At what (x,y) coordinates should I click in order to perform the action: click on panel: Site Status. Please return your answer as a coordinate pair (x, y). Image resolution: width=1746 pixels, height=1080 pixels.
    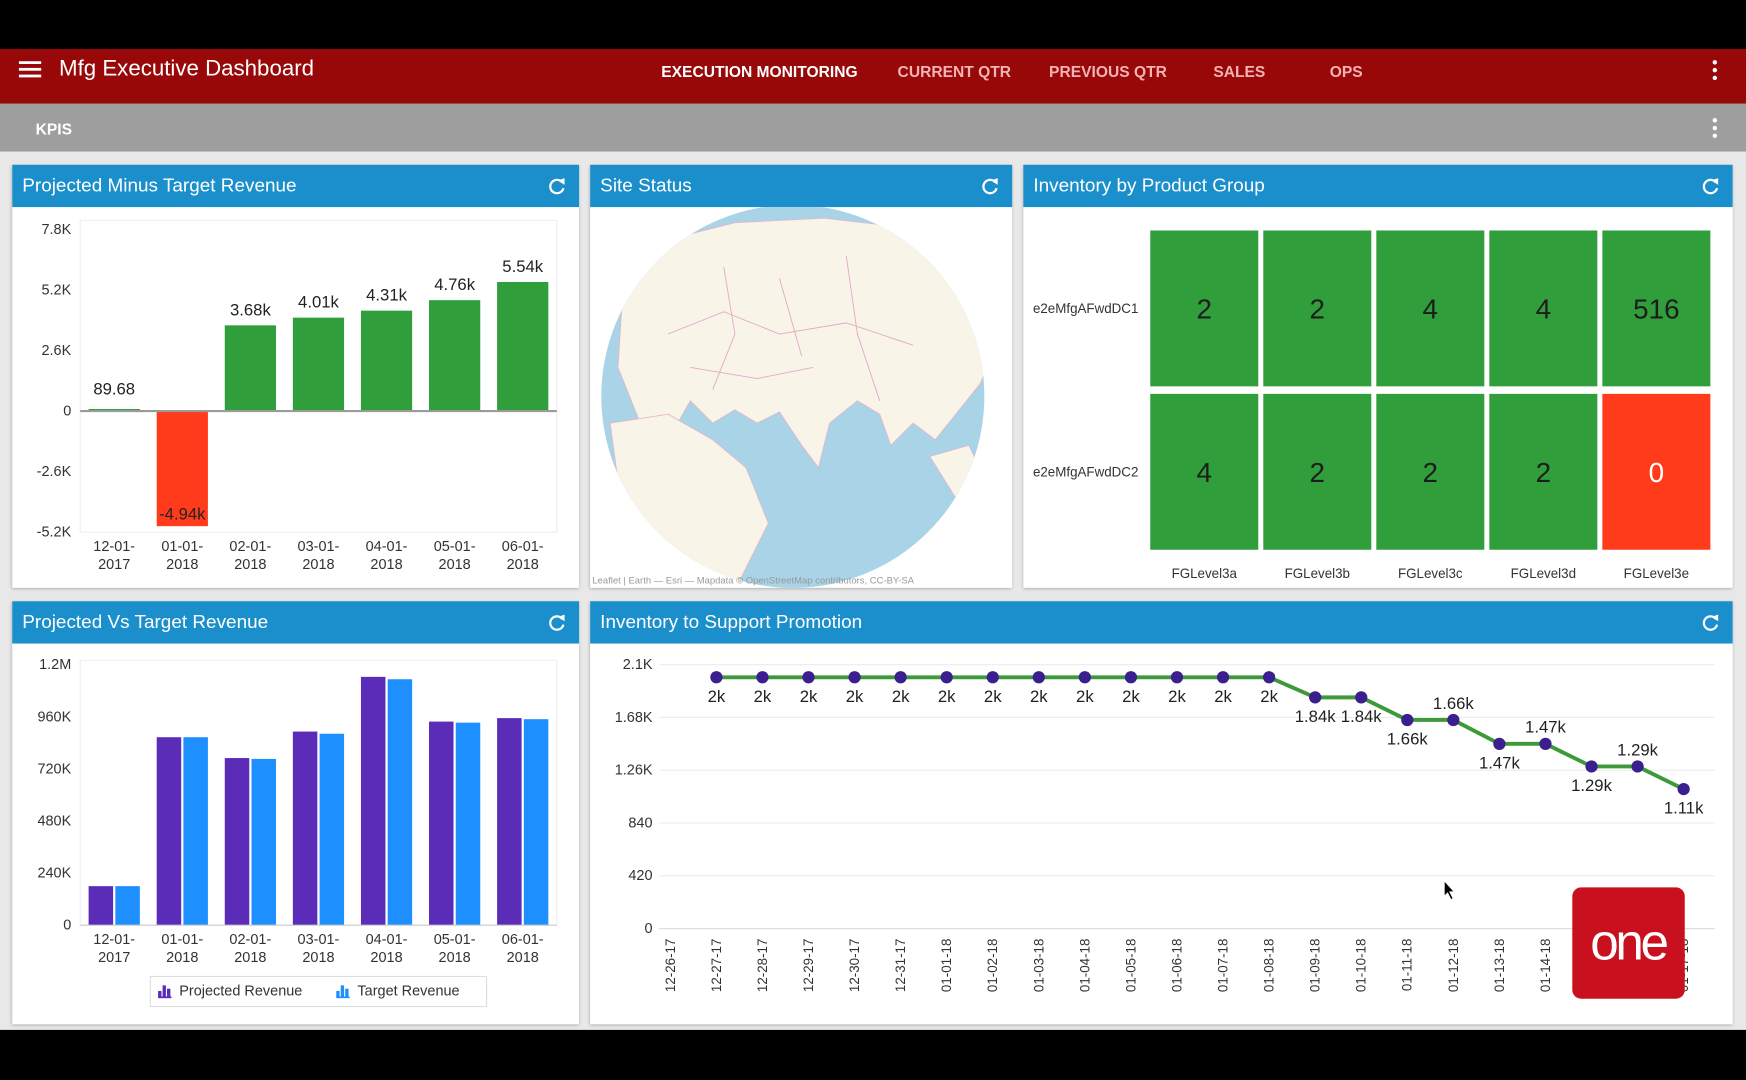
    Looking at the image, I should click on (801, 376).